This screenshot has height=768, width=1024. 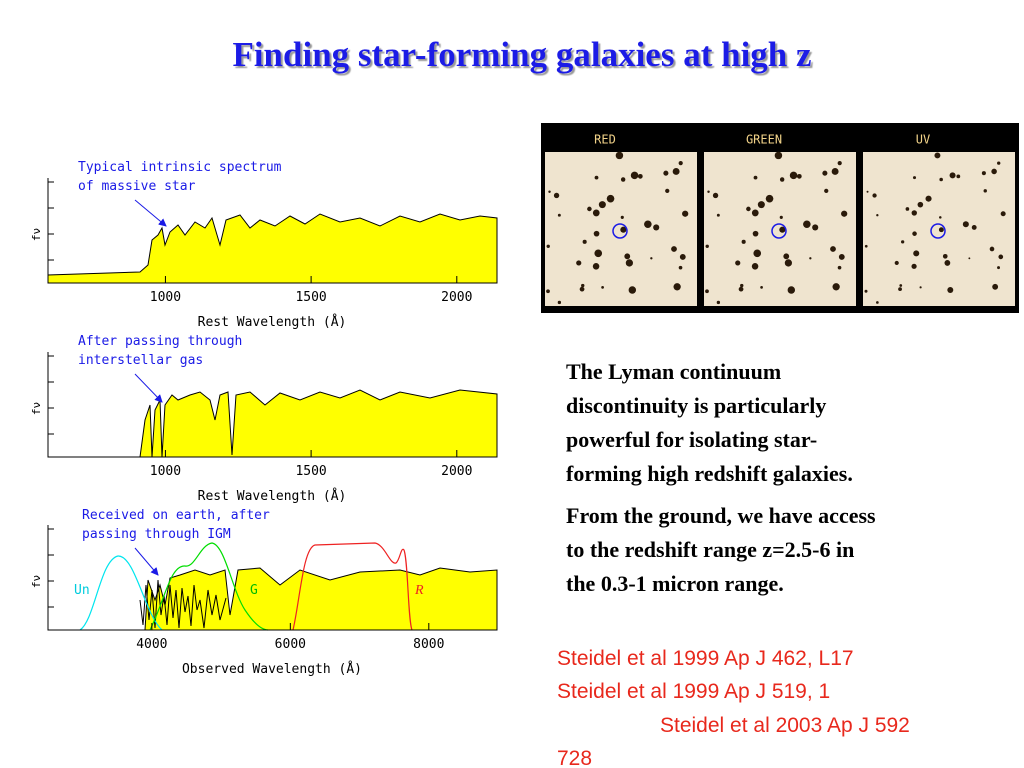 What do you see at coordinates (605, 140) in the screenshot?
I see `image-label: RED` at bounding box center [605, 140].